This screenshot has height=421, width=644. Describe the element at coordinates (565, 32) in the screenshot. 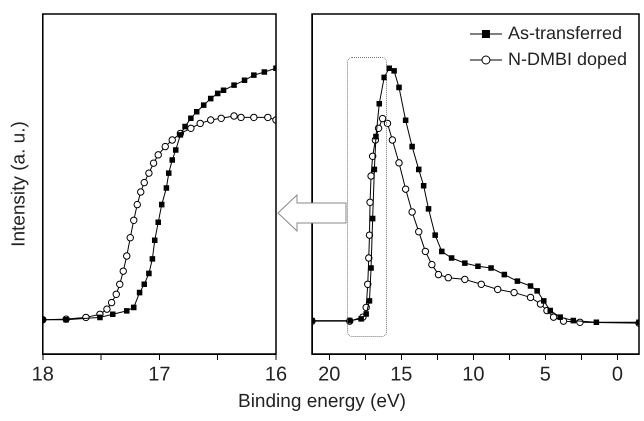

I see `legend-label: As-transferred` at that location.